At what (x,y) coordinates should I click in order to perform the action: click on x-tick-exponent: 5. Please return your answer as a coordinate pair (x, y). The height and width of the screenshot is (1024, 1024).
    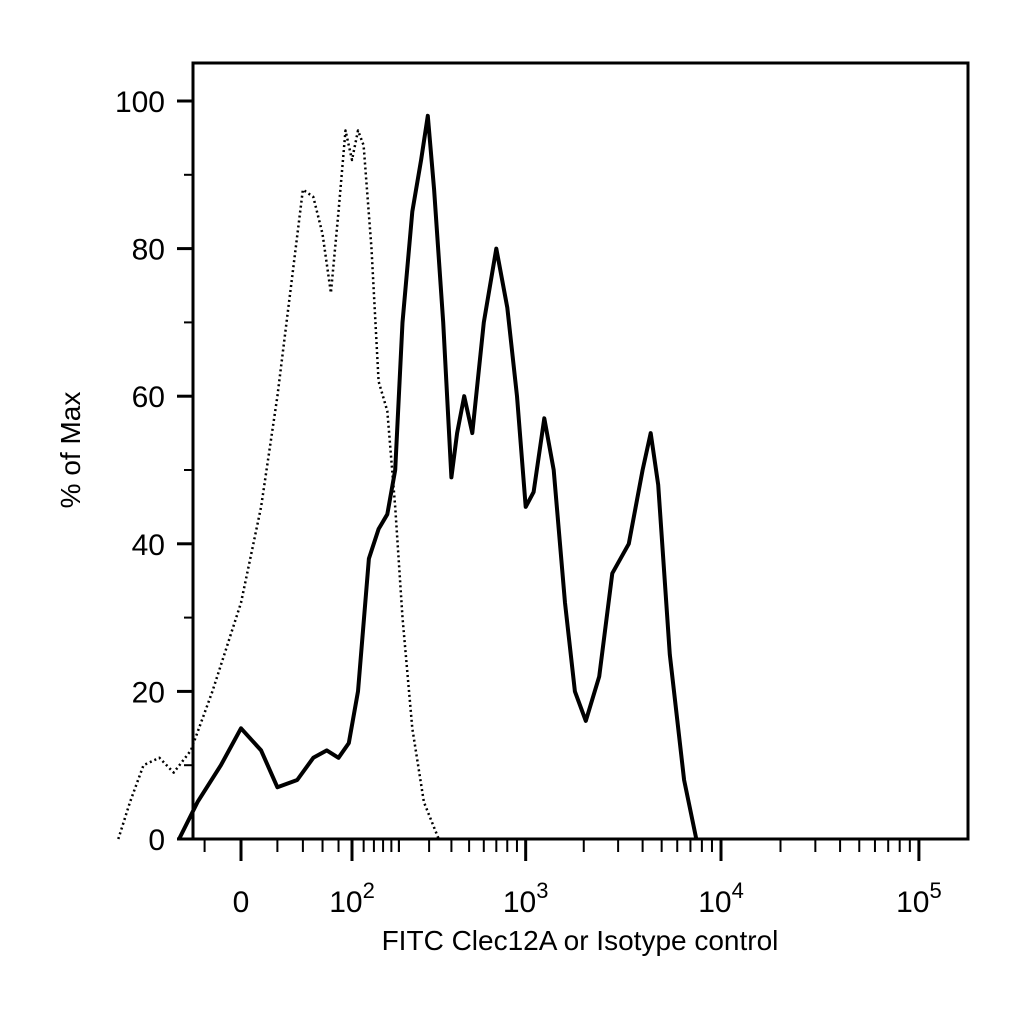
    Looking at the image, I should click on (935, 890).